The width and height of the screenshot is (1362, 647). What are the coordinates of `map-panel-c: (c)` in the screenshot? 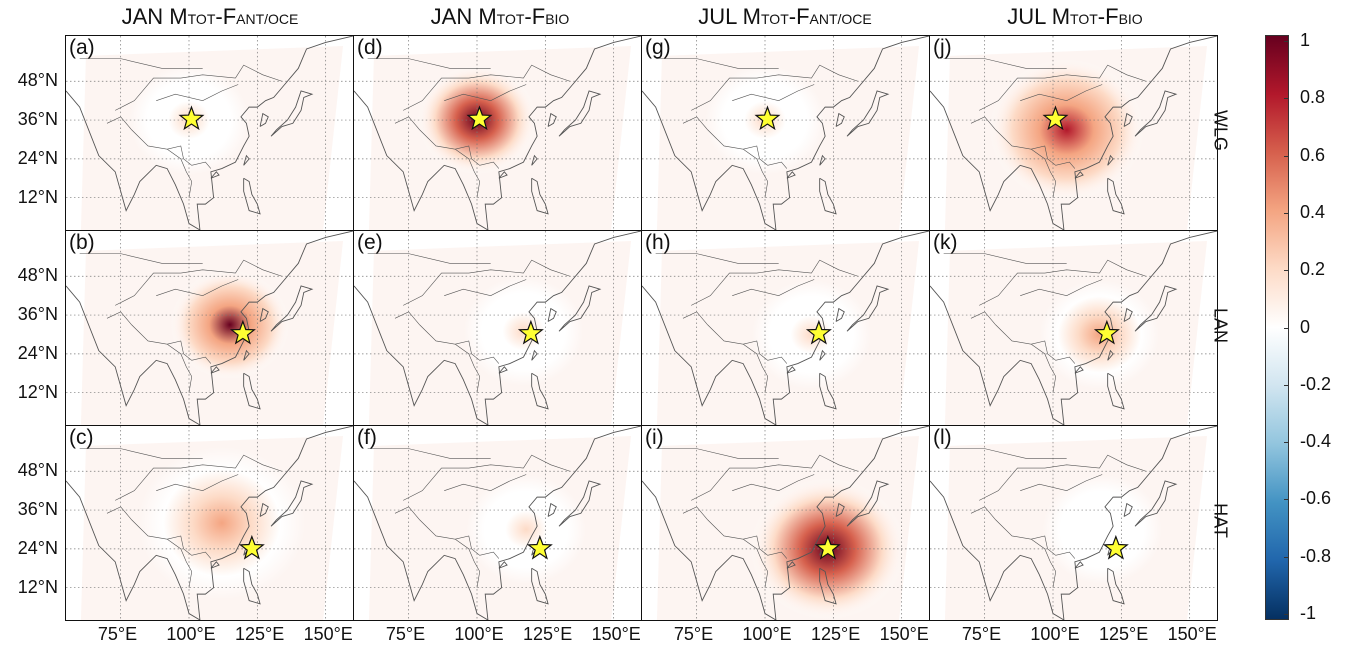 It's located at (209, 523).